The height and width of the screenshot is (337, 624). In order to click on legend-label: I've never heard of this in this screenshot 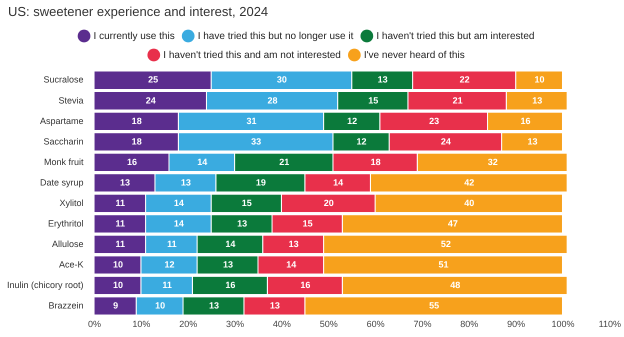, I will do `click(414, 55)`.